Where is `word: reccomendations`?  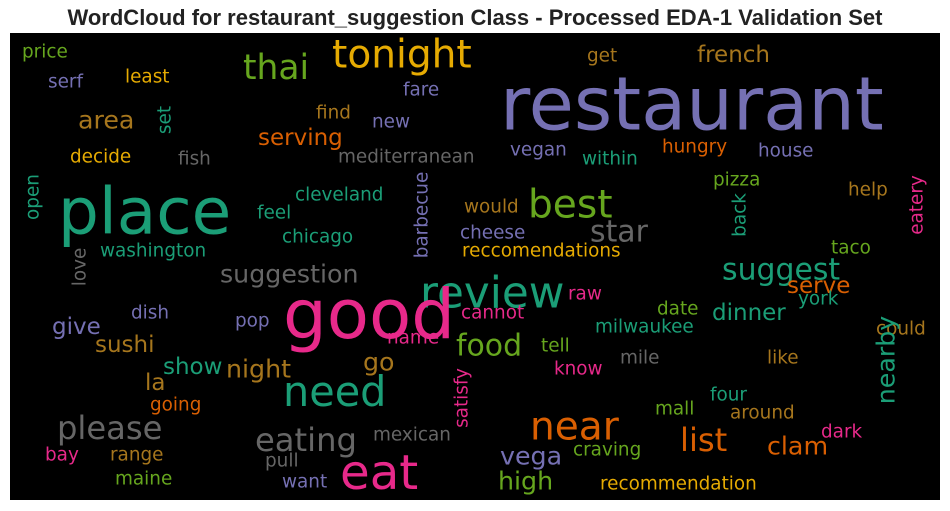 word: reccomendations is located at coordinates (541, 251).